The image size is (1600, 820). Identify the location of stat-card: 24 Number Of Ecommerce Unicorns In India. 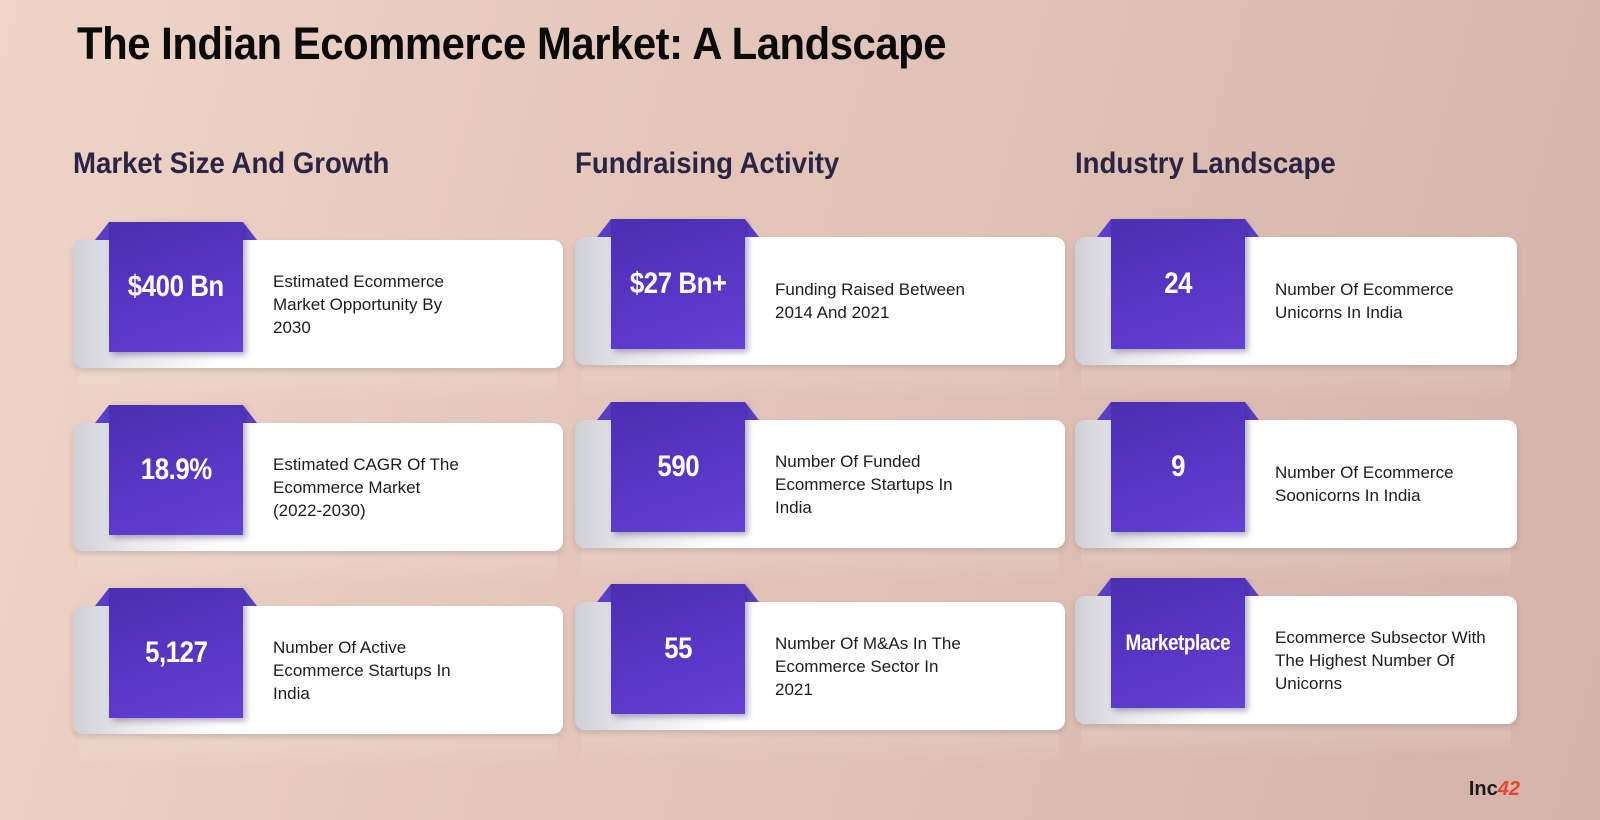
(1296, 314).